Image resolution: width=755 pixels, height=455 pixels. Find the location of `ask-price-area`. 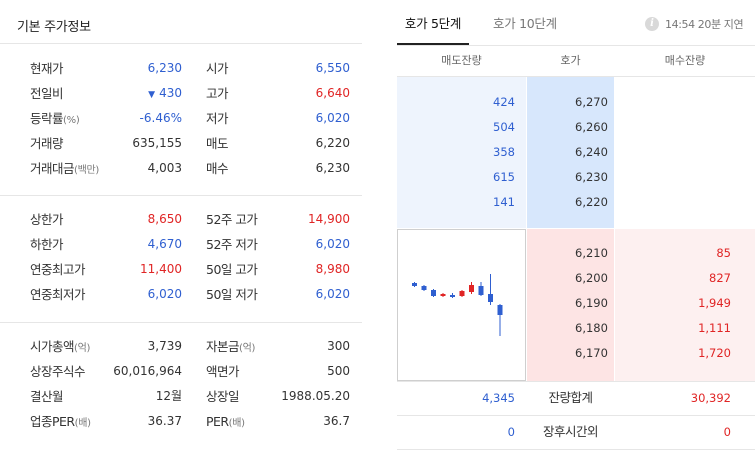

ask-price-area is located at coordinates (570, 152).